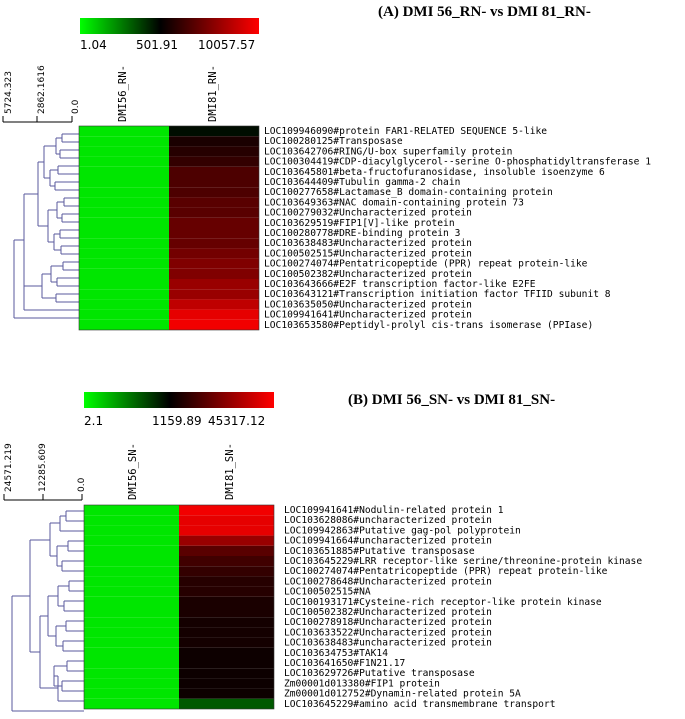 The height and width of the screenshot is (719, 685). What do you see at coordinates (131, 550) in the screenshot?
I see `panel-b-cell-r5-c1` at bounding box center [131, 550].